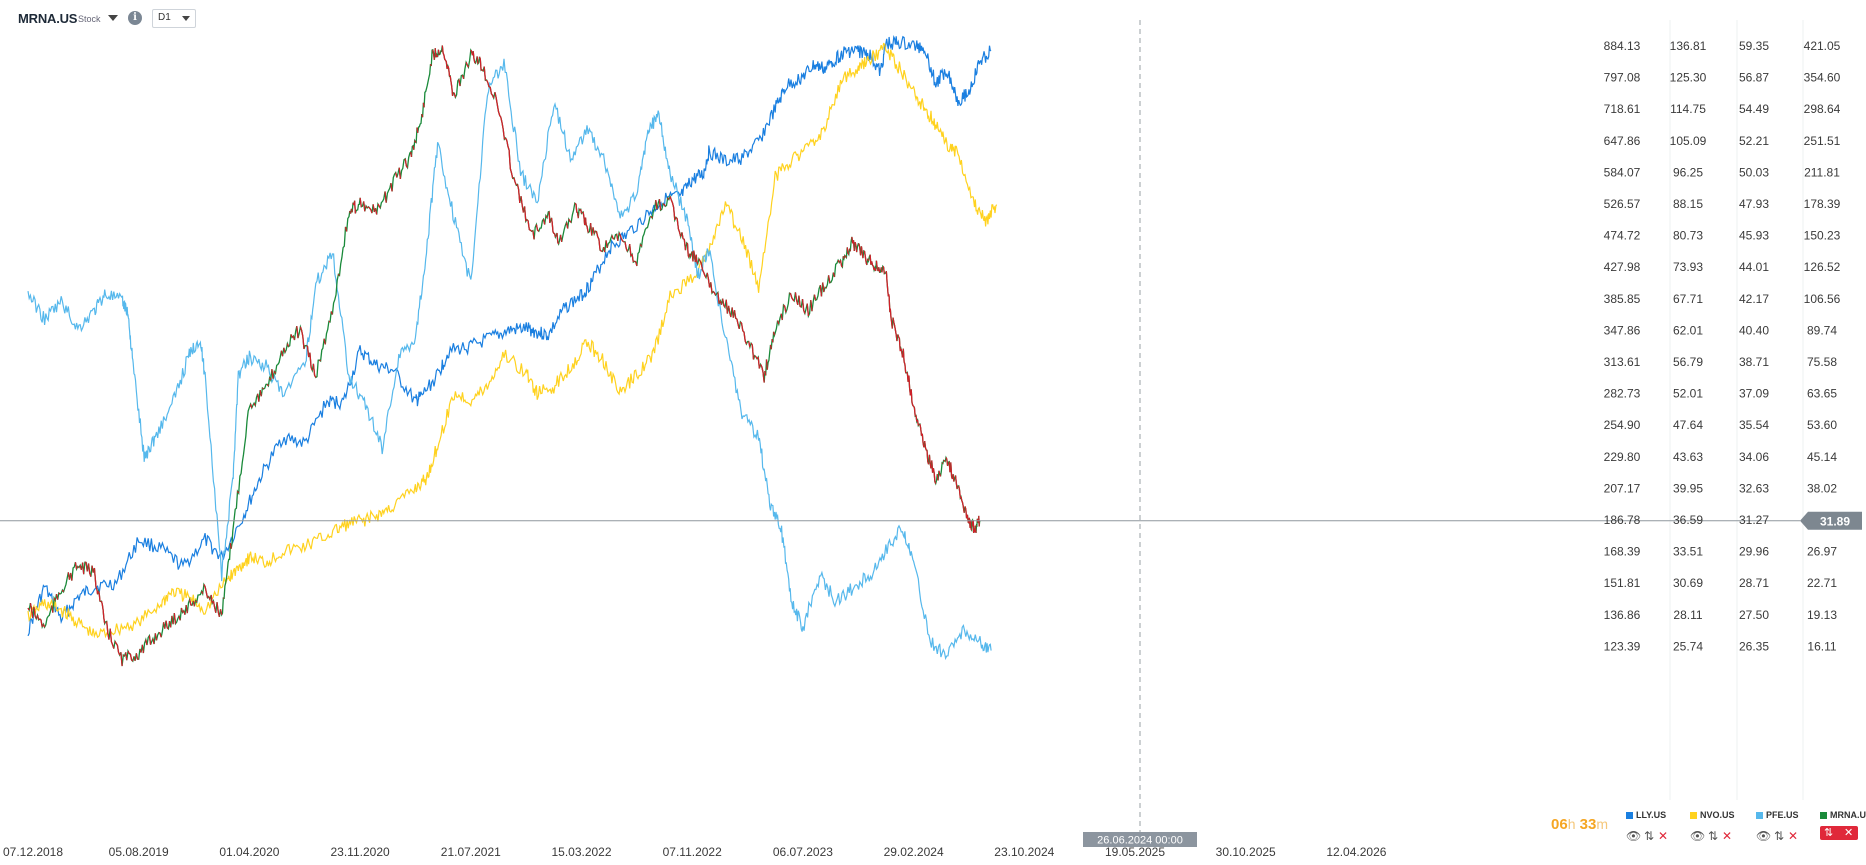  I want to click on candle-countdown: 06h 33m, so click(1579, 824).